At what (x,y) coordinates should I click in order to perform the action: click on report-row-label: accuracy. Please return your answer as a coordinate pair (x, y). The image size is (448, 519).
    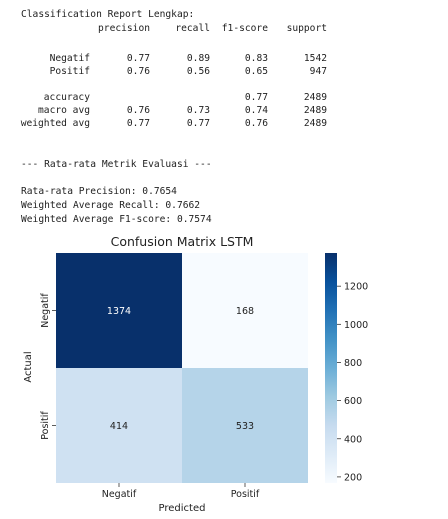
    Looking at the image, I should click on (66, 97).